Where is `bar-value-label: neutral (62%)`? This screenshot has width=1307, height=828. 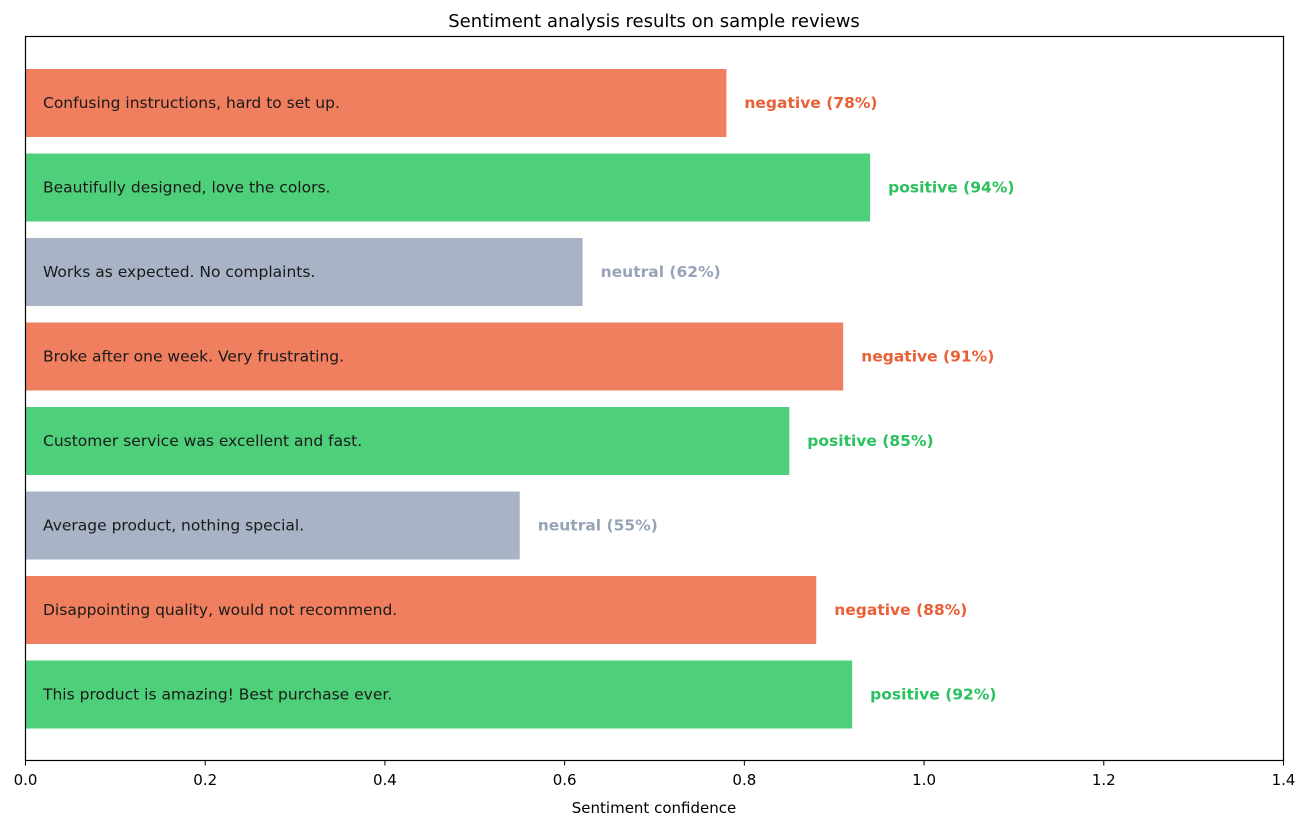
bar-value-label: neutral (62%) is located at coordinates (661, 272).